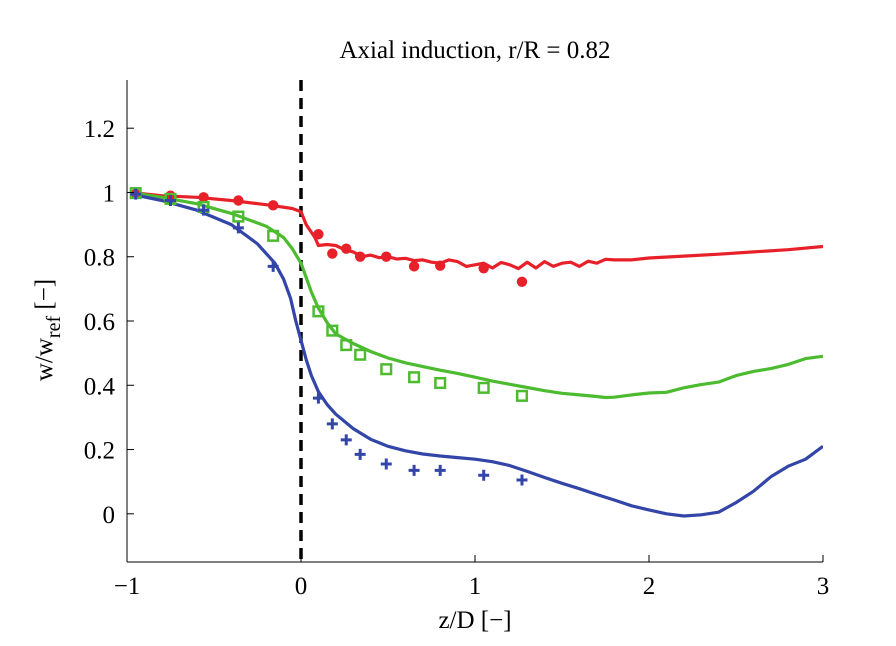 The image size is (896, 646). Describe the element at coordinates (475, 586) in the screenshot. I see `x-tick-label: 1` at that location.